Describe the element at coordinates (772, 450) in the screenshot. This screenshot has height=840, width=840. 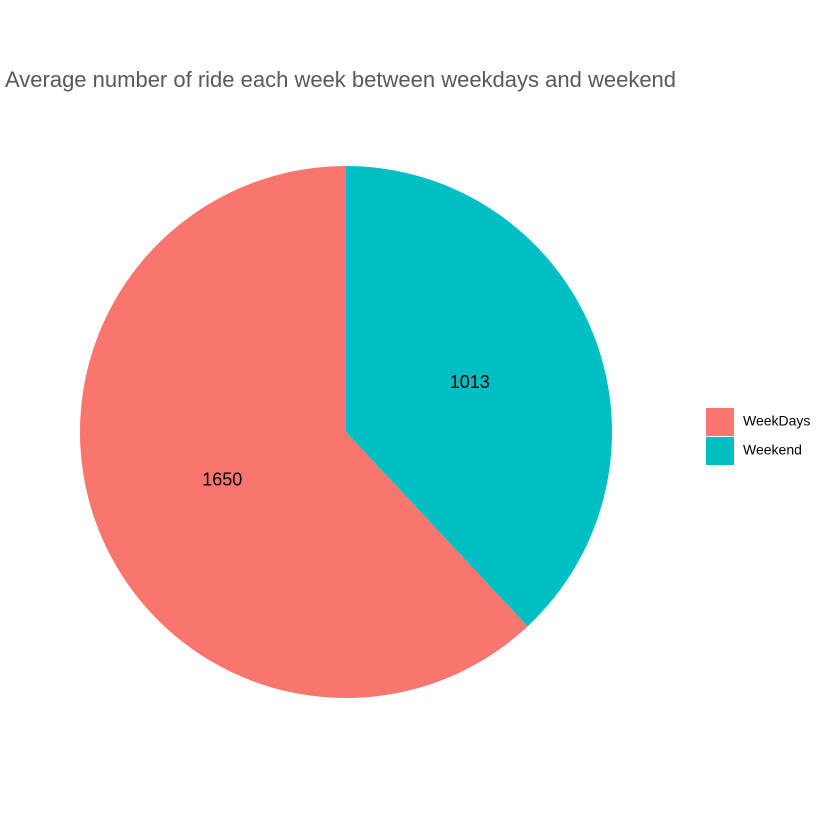
I see `legend-label-weekend: Weekend` at that location.